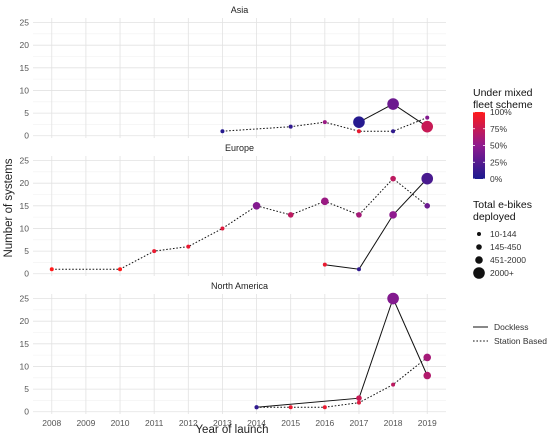 The height and width of the screenshot is (439, 550). What do you see at coordinates (498, 129) in the screenshot?
I see `color-legend-label: 75%` at bounding box center [498, 129].